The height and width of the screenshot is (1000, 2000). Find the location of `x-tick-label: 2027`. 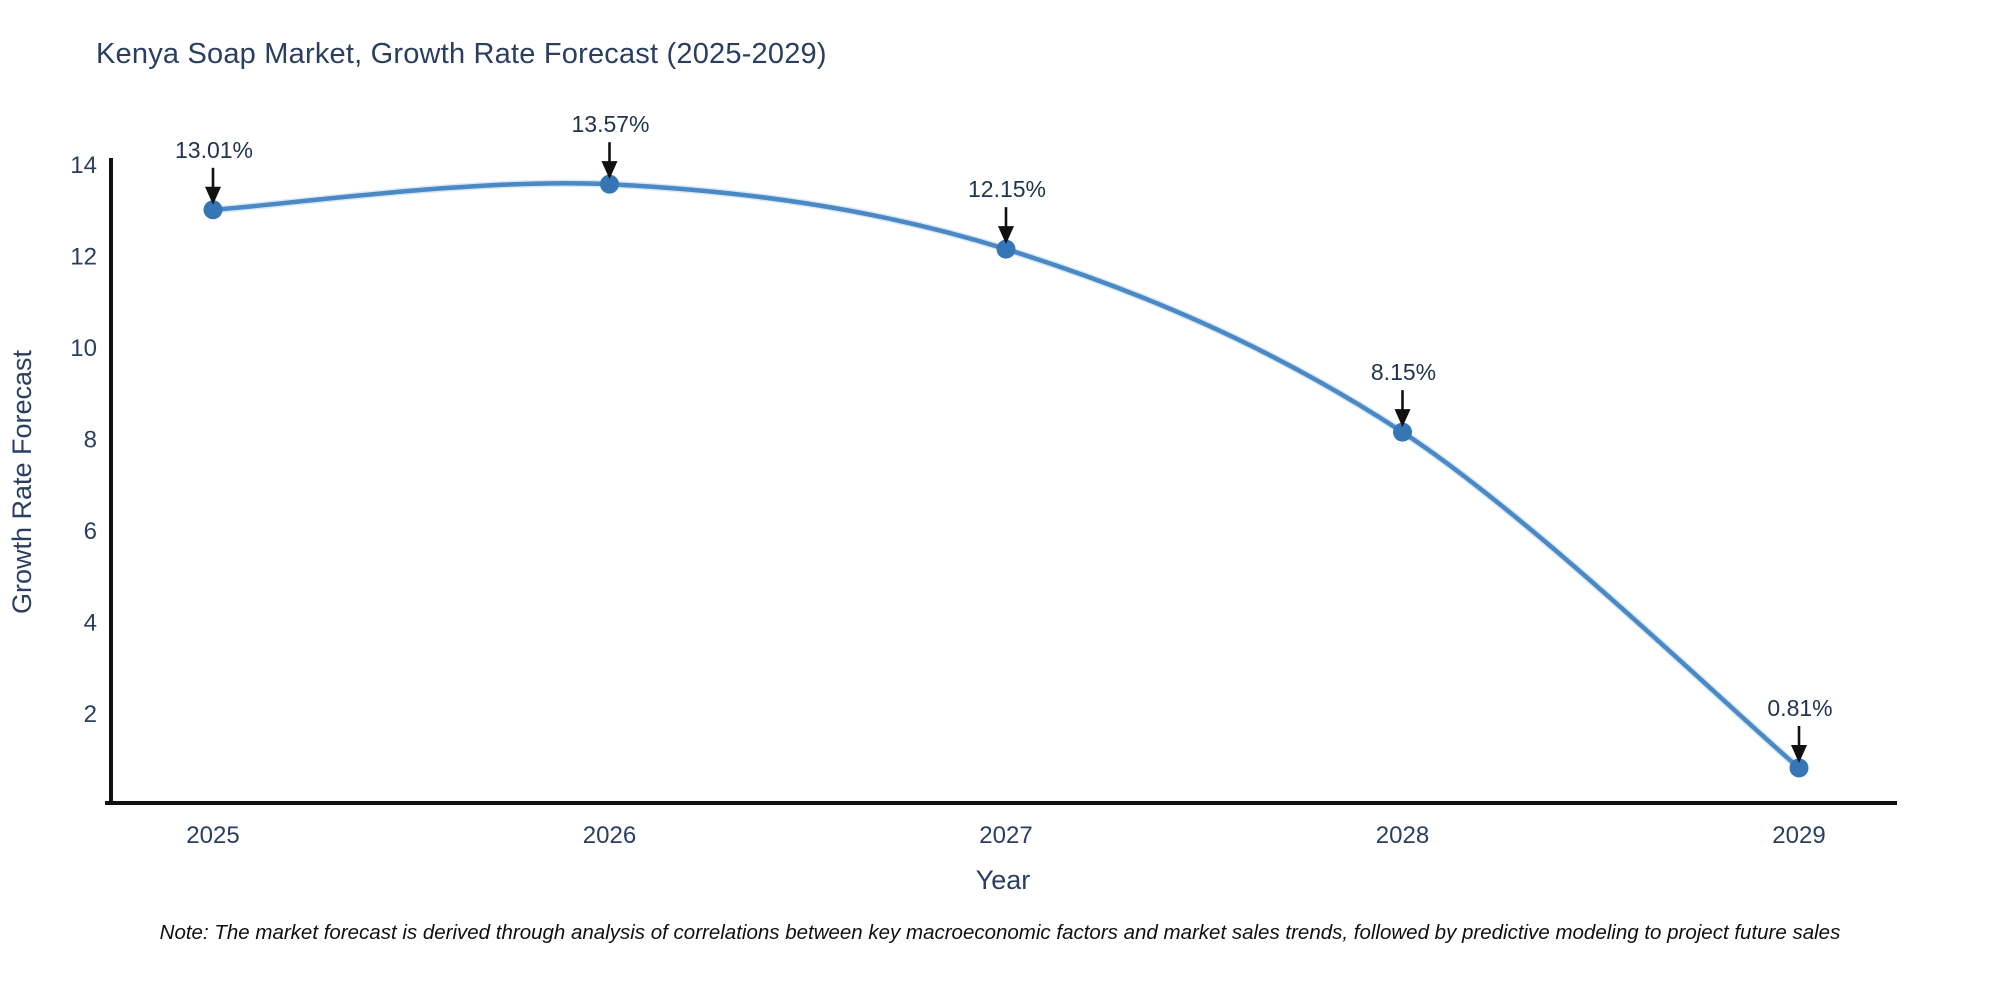

x-tick-label: 2027 is located at coordinates (1005, 835).